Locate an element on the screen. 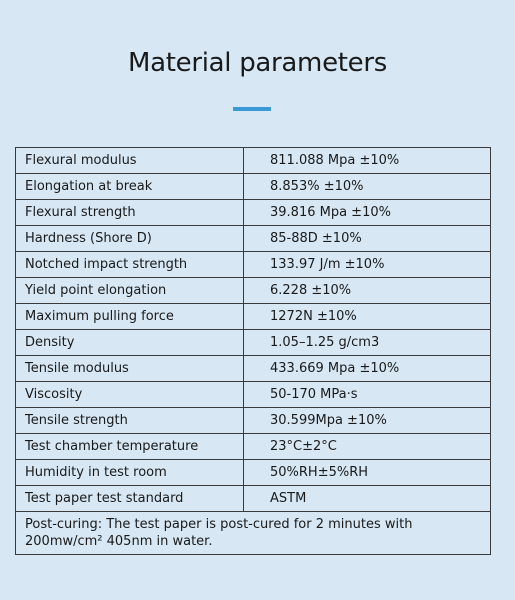 The width and height of the screenshot is (515, 600). parameter-name: Yield point elongation is located at coordinates (129, 290).